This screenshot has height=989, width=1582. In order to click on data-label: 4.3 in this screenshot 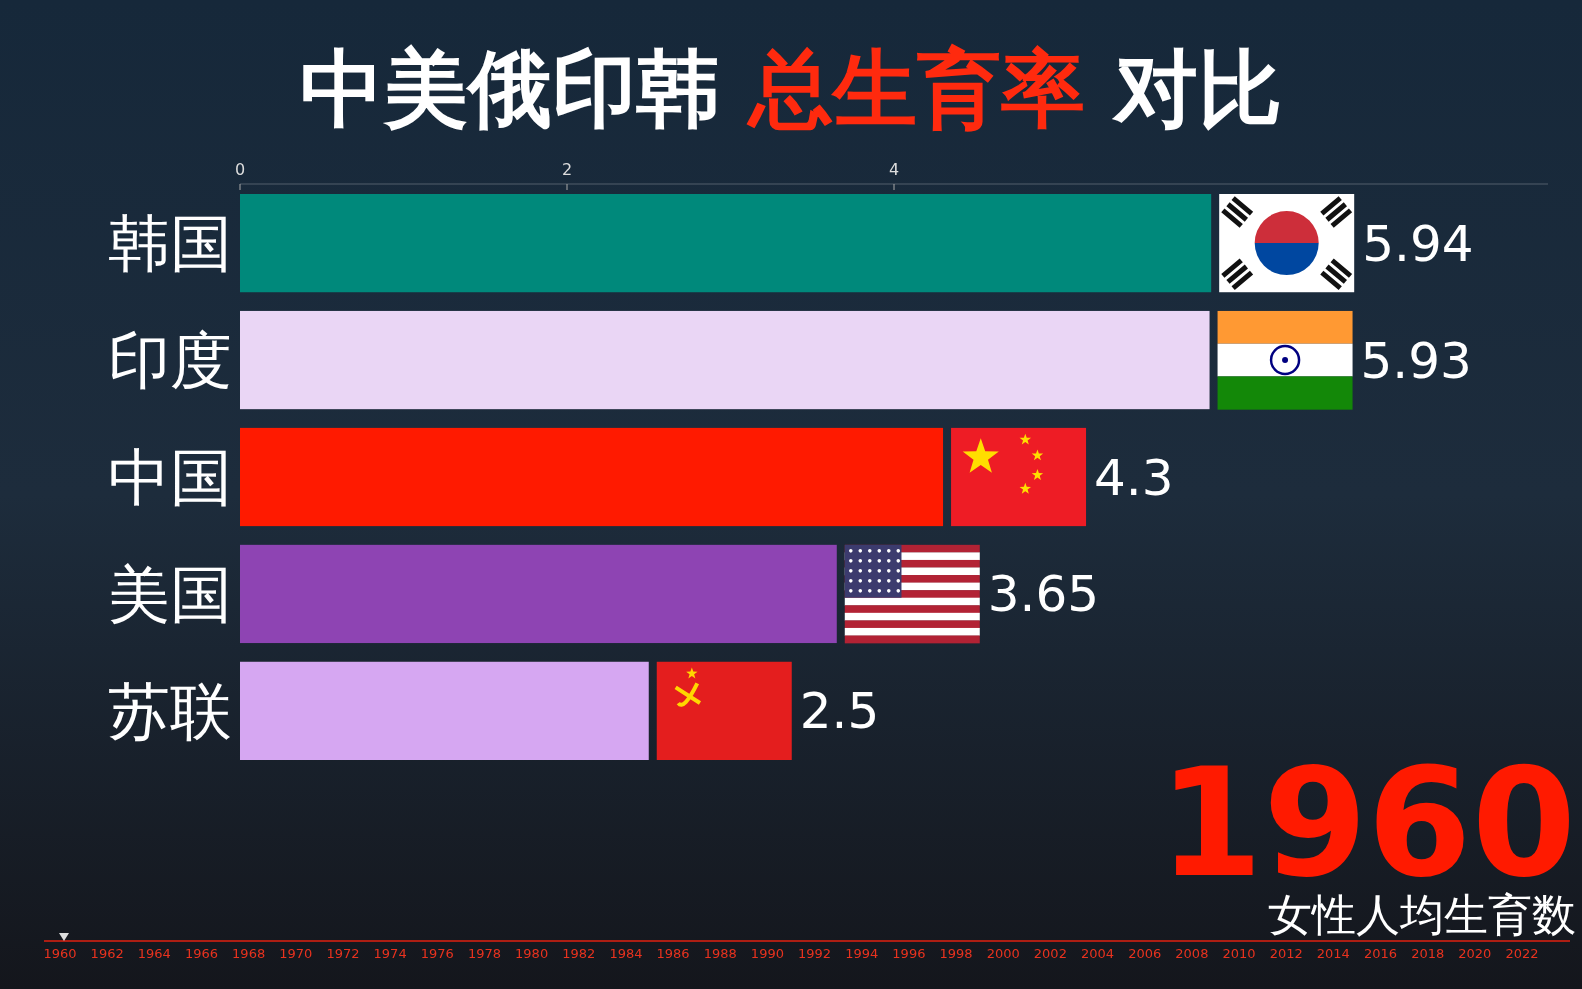, I will do `click(1134, 477)`.